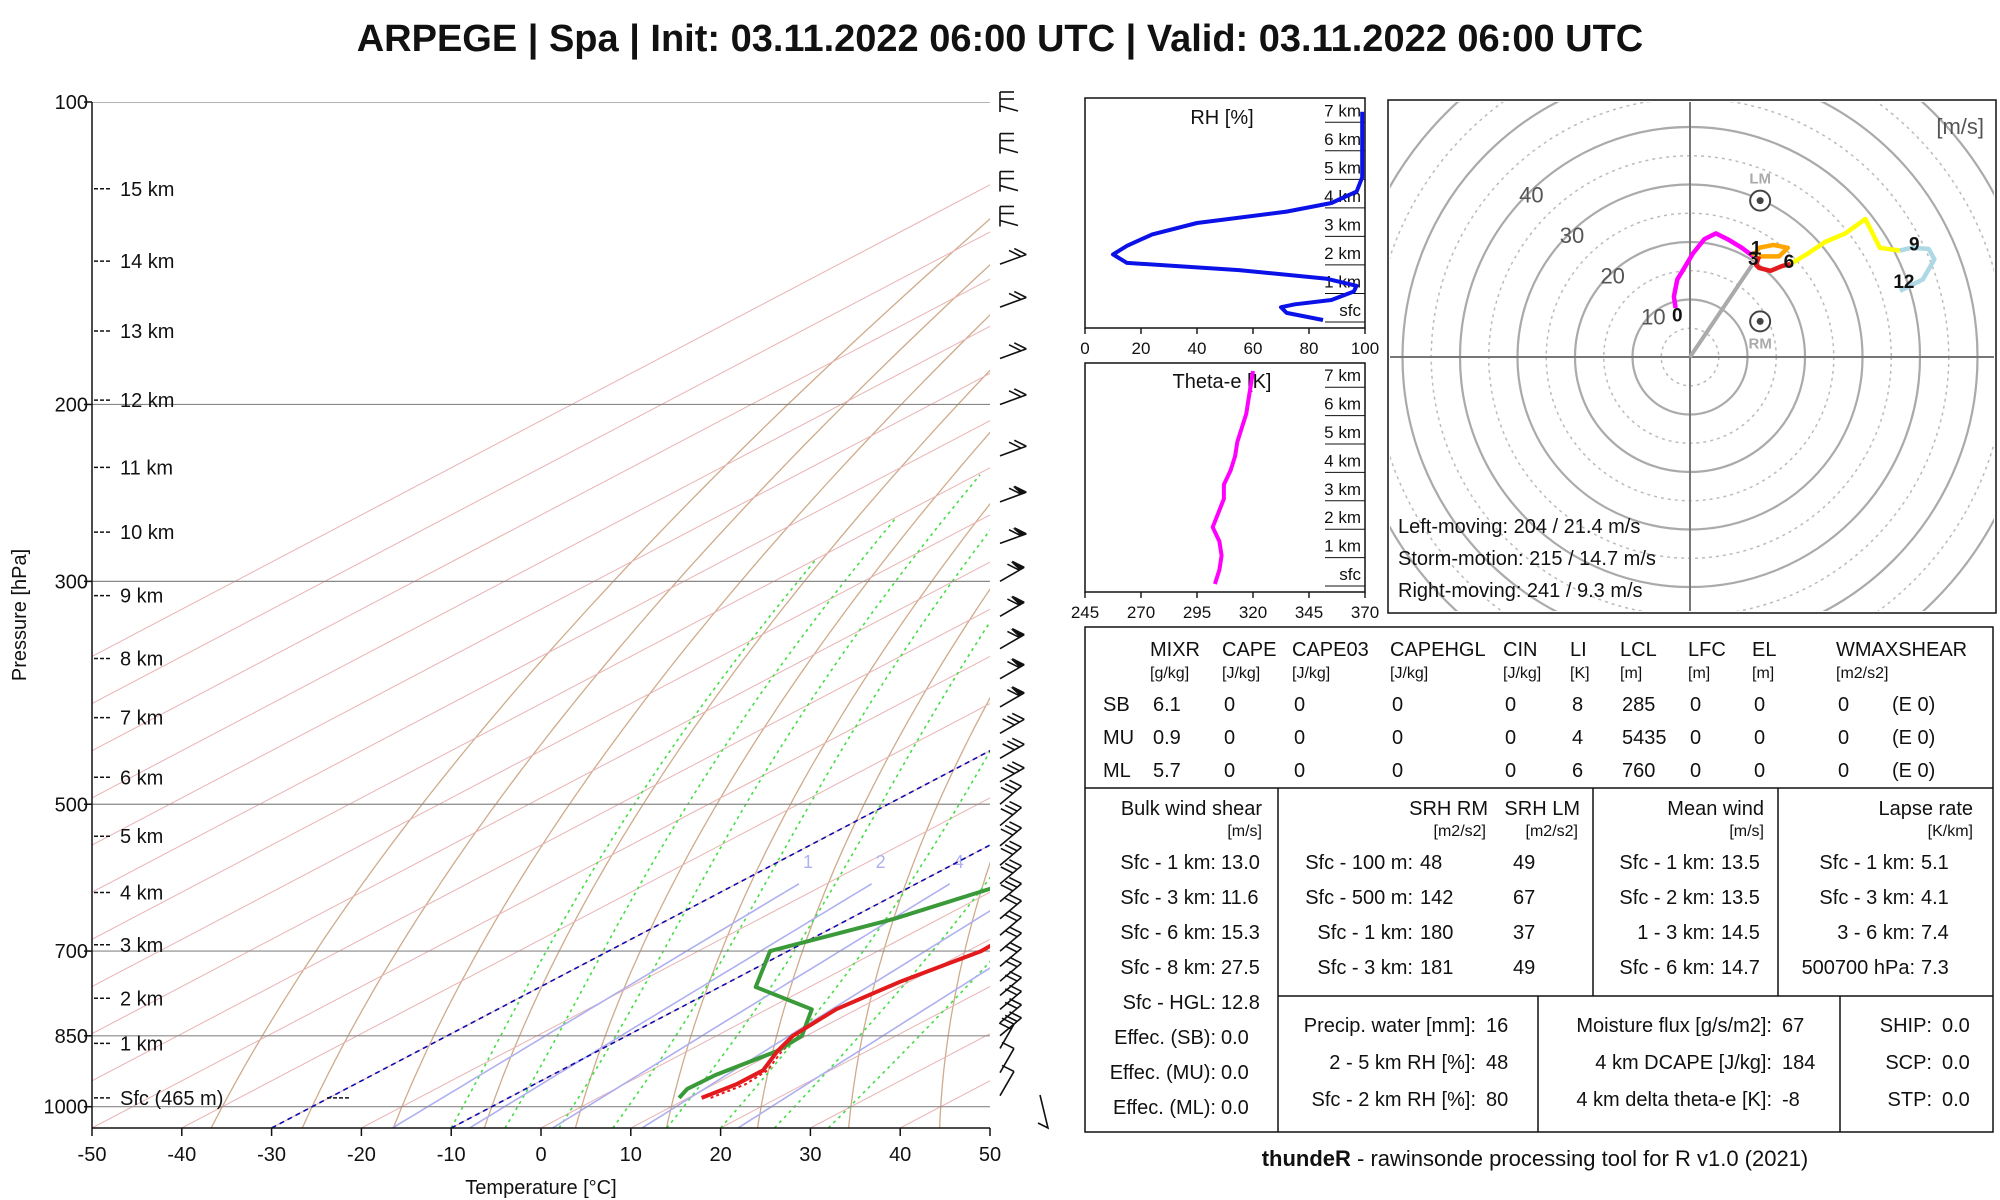  Describe the element at coordinates (631, 1155) in the screenshot. I see `x-tick-label: 10` at that location.